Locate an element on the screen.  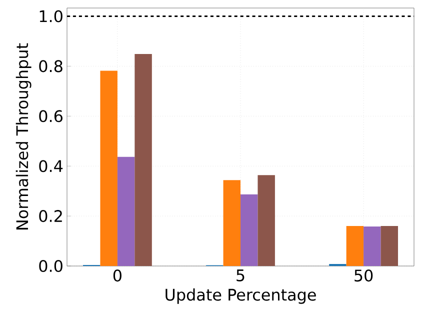
y-axis-title: Normalized Throughput is located at coordinates (24, 136).